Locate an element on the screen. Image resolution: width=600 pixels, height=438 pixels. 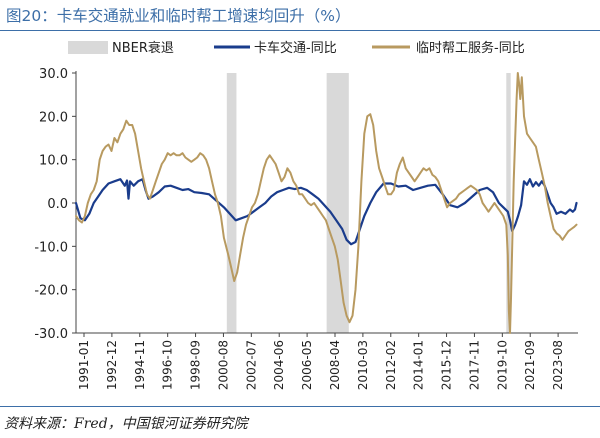
legend-item-recession: NBER衰退 is located at coordinates (121, 48).